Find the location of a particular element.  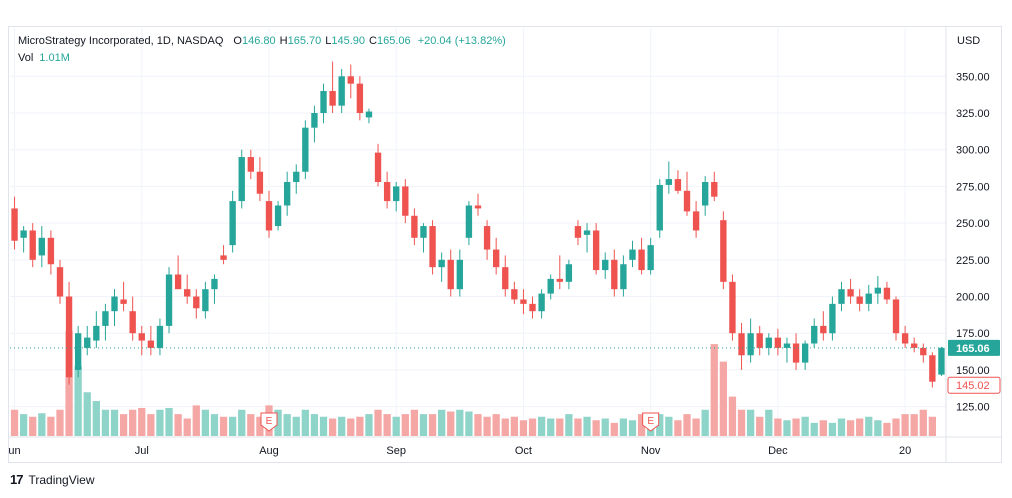

x-tick-label: un is located at coordinates (14, 451).